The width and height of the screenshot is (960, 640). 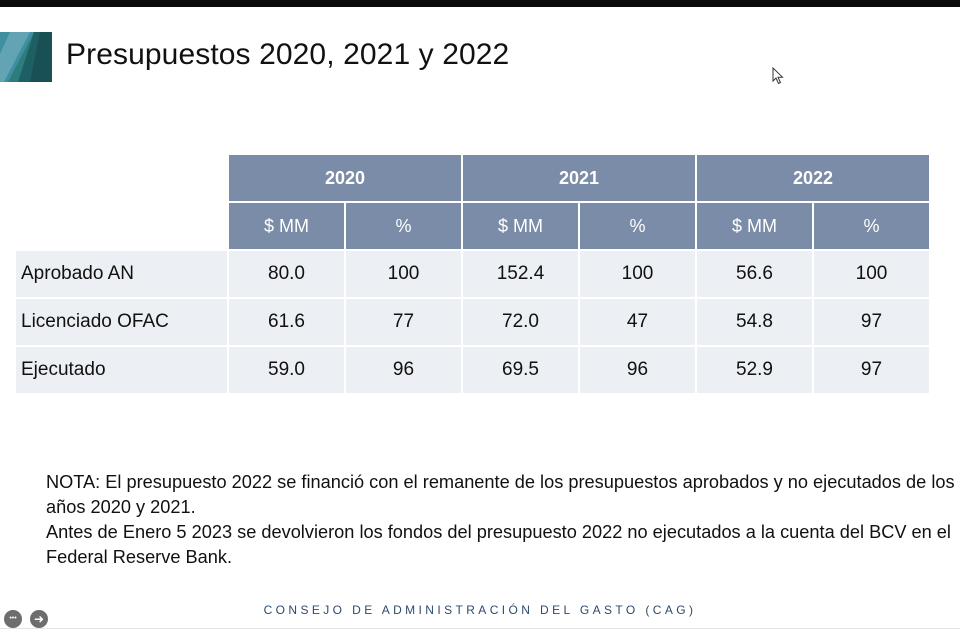 What do you see at coordinates (121, 370) in the screenshot?
I see `row-label-ejecutado: Ejecutado` at bounding box center [121, 370].